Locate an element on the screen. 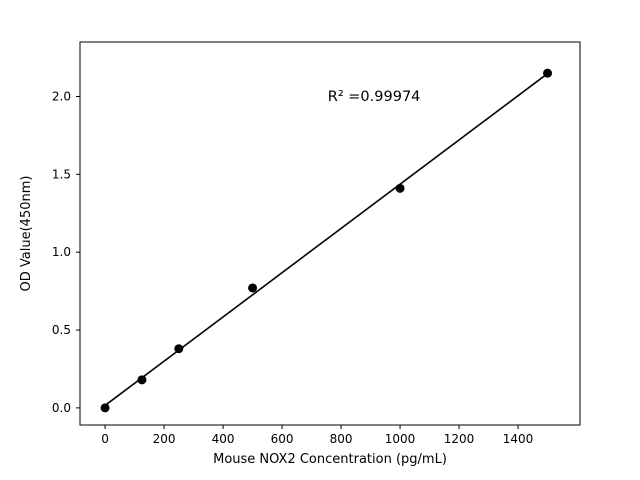 The image size is (640, 480). x-tick-label: 800 is located at coordinates (341, 439).